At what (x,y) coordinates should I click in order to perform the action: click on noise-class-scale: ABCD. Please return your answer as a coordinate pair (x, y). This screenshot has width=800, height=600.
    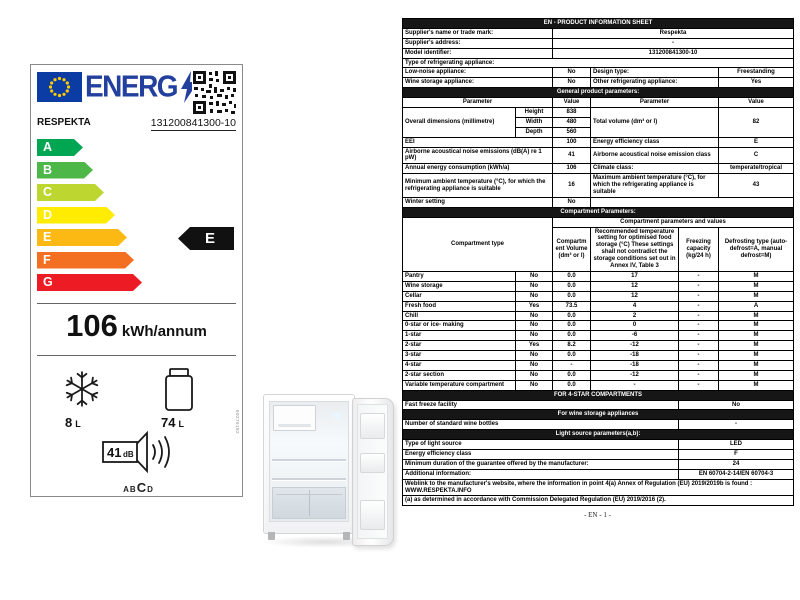
    Looking at the image, I should click on (138, 487).